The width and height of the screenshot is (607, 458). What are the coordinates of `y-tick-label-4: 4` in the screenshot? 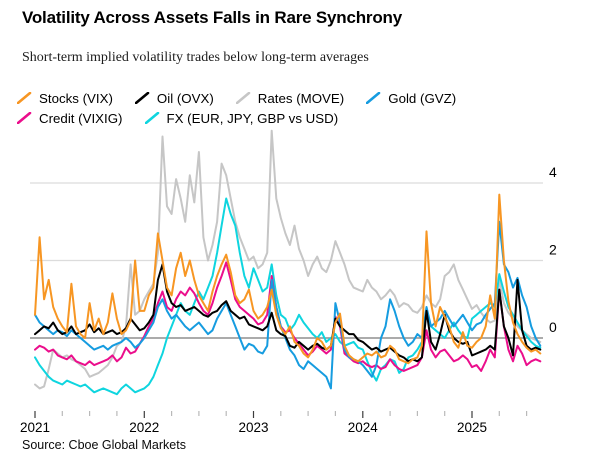 It's located at (553, 172).